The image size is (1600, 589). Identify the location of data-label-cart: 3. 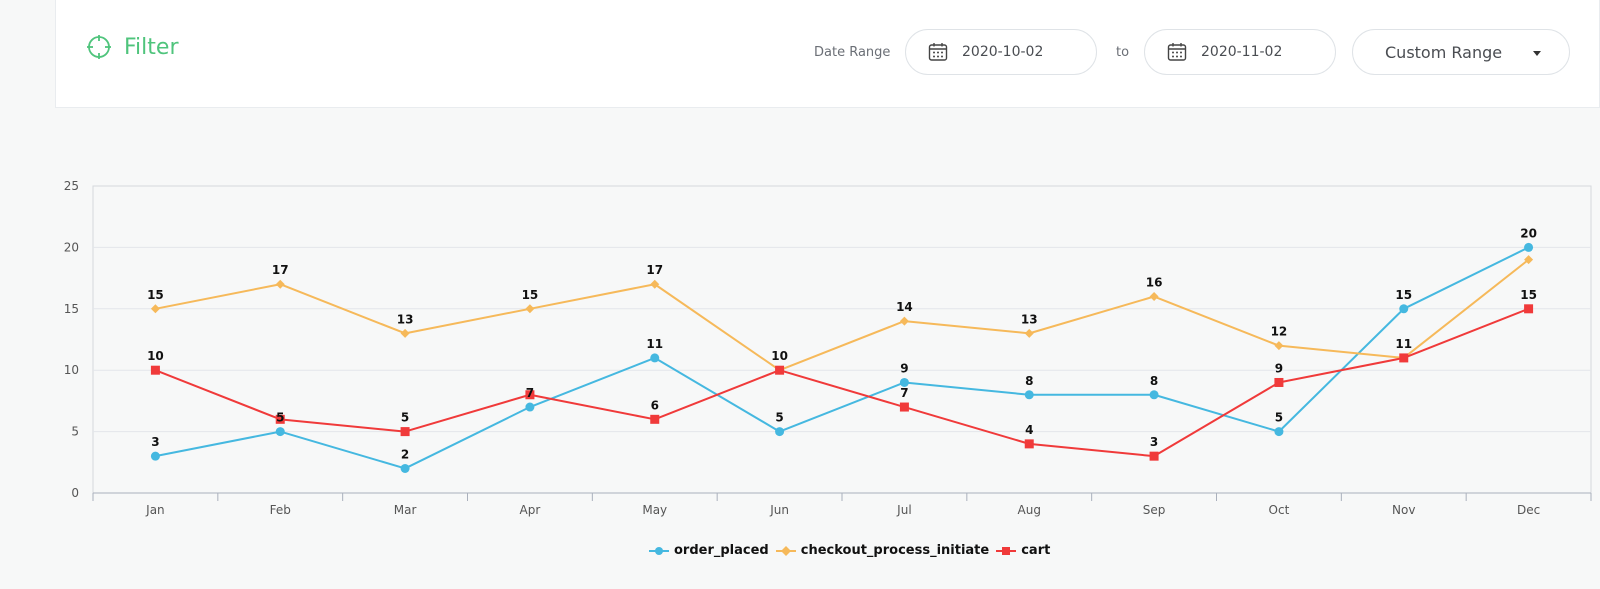
(1154, 442).